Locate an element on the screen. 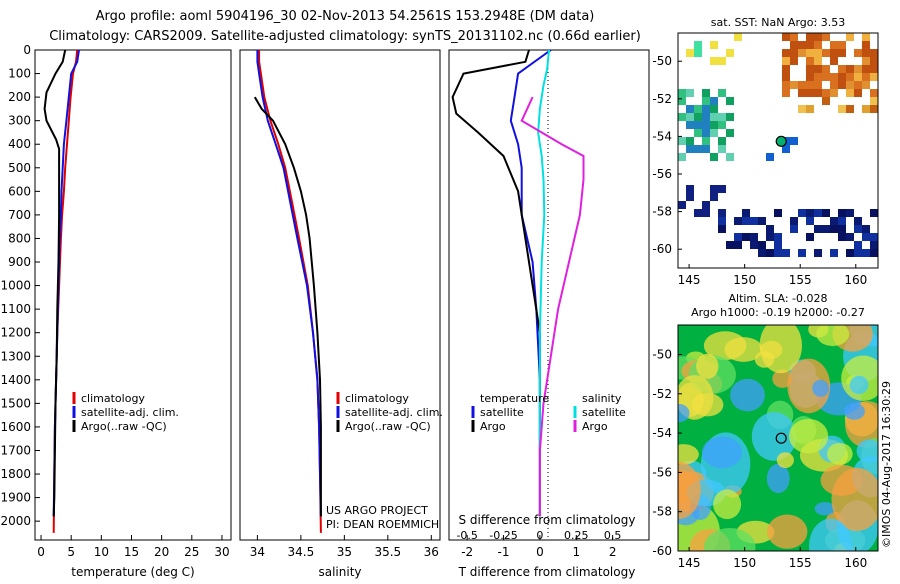  series-line-satellite-adj-clim- is located at coordinates (289, 283).